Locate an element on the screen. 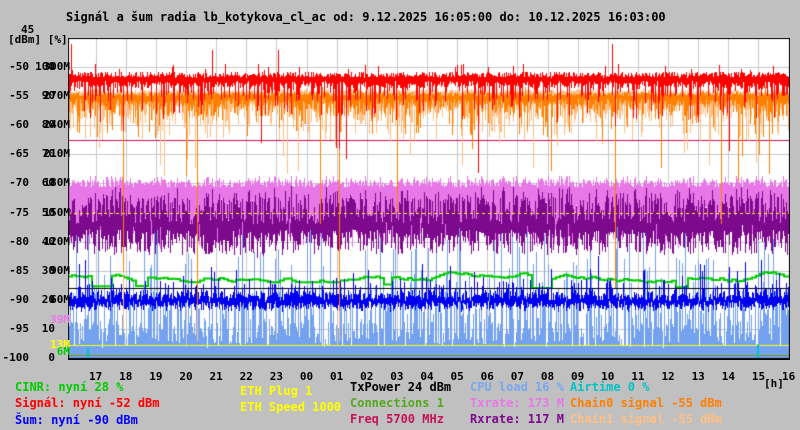 Image resolution: width=800 pixels, height=430 pixels. hour-tick-label: 18 is located at coordinates (126, 376).